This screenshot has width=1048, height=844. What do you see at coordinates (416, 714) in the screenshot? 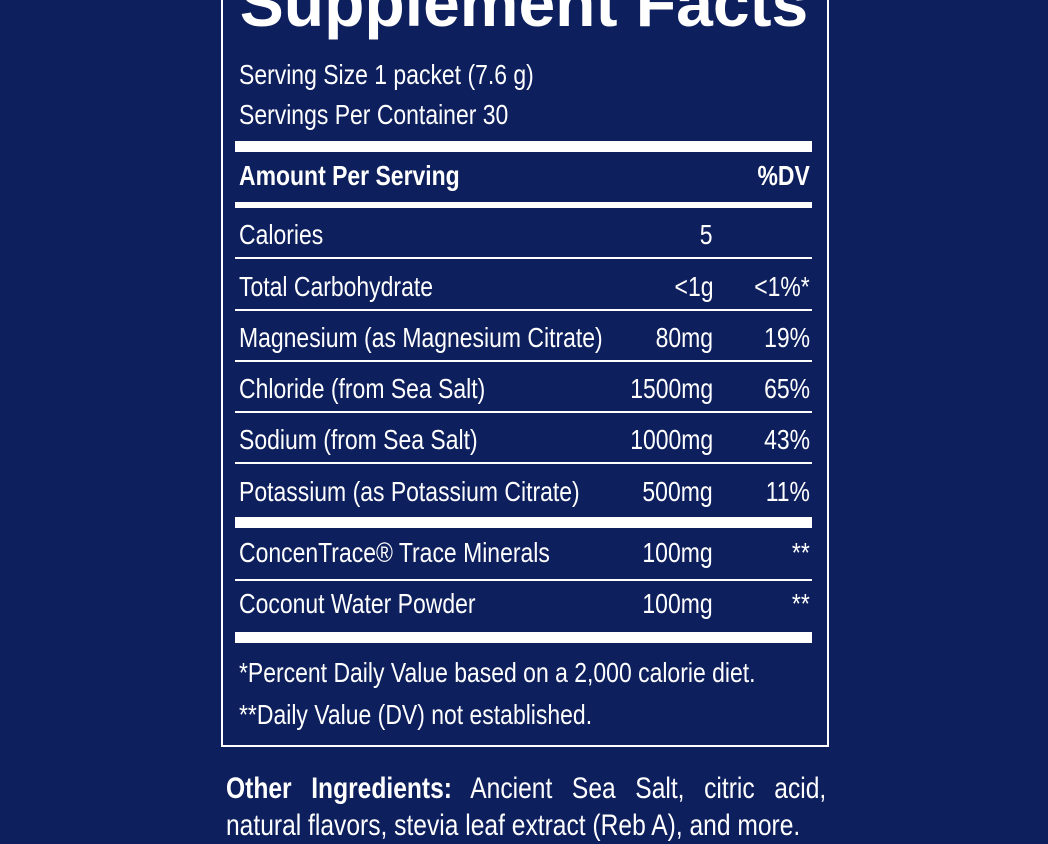
I see `footnote: **Daily Value (DV) not established.` at bounding box center [416, 714].